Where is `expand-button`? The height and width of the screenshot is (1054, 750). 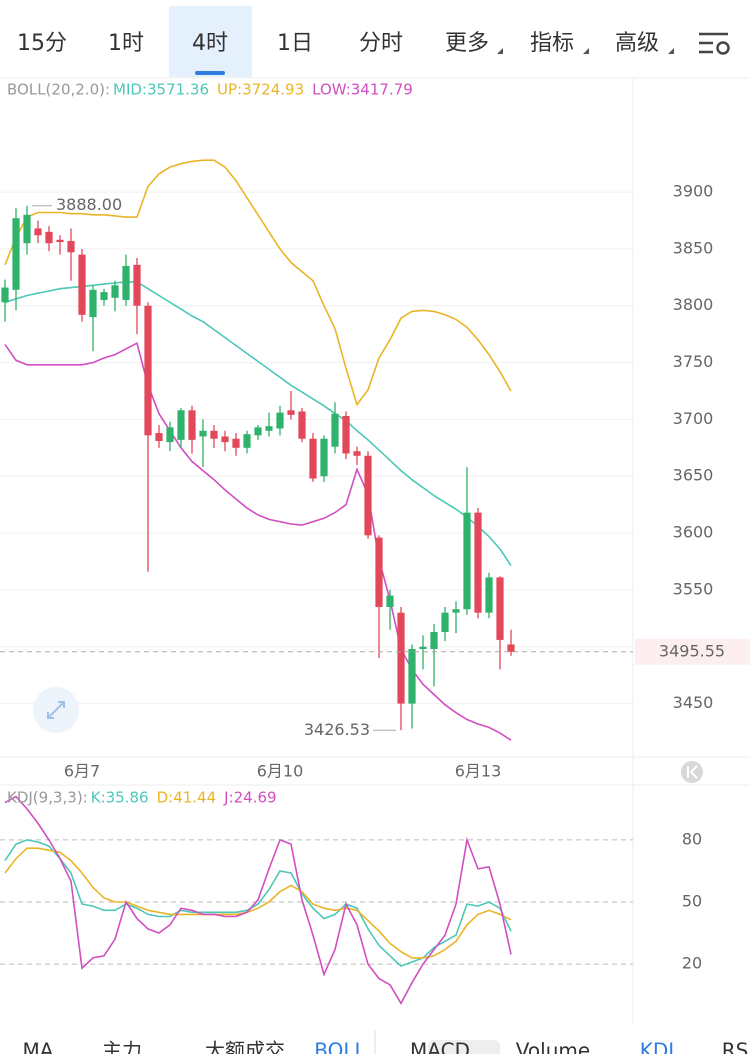 expand-button is located at coordinates (56, 710).